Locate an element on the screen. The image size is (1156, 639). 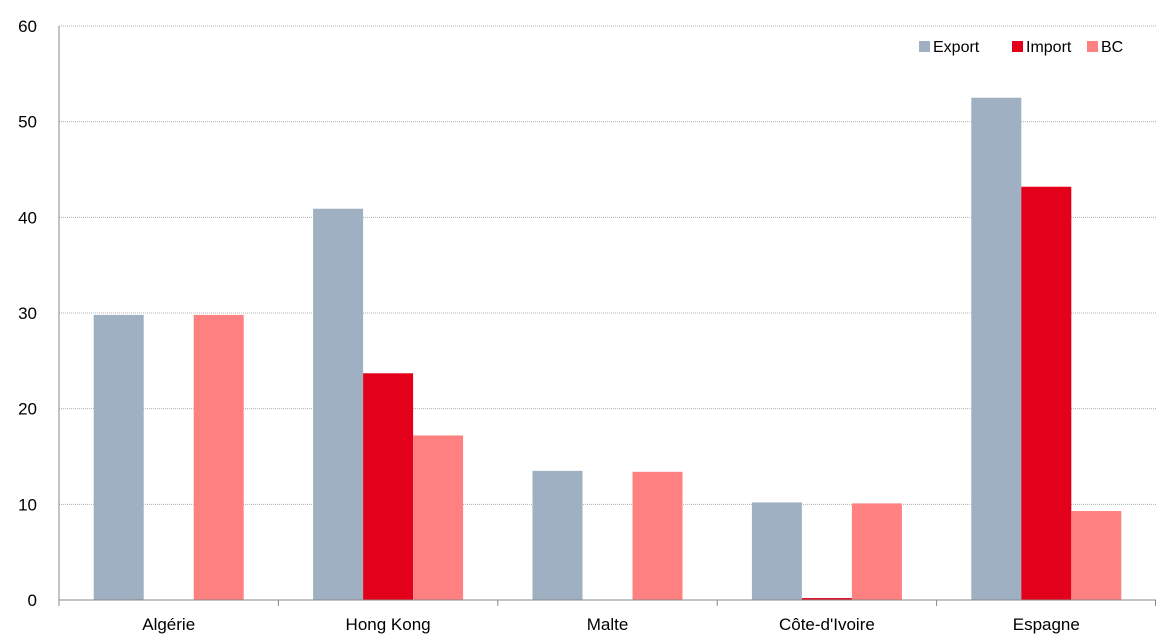
legend-label-bc: BC is located at coordinates (1112, 47).